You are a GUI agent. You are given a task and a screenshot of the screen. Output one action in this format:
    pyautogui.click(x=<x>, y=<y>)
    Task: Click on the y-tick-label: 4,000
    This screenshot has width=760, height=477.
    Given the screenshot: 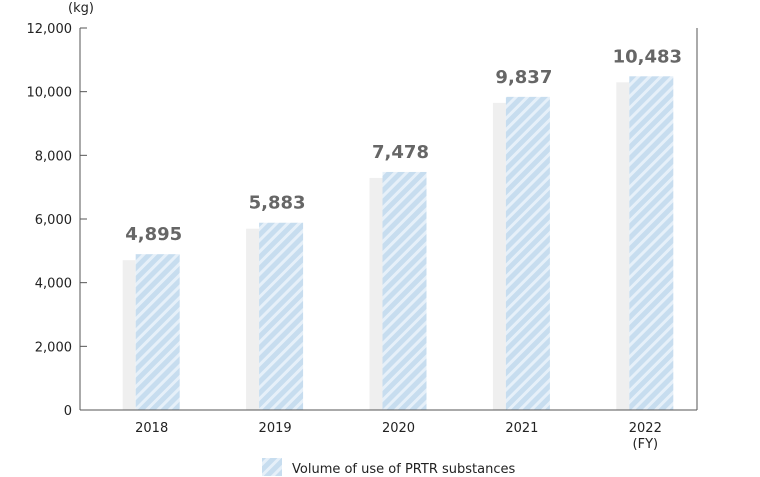 What is the action you would take?
    pyautogui.click(x=53, y=284)
    